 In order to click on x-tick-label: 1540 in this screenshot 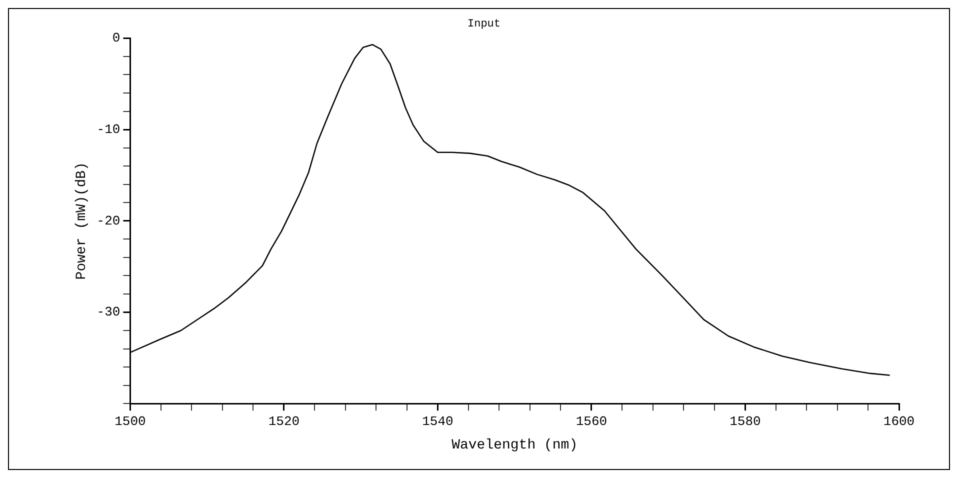, I will do `click(438, 421)`.